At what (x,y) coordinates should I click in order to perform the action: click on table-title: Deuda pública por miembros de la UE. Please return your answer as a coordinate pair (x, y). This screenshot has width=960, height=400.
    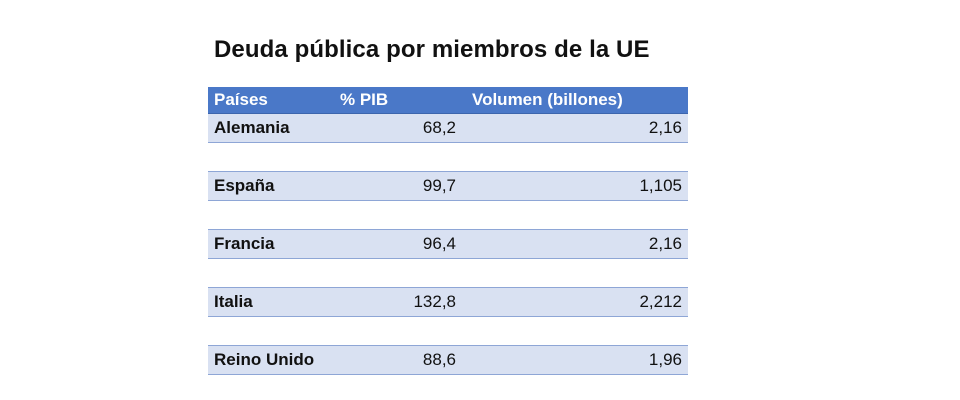
    Looking at the image, I should click on (432, 49).